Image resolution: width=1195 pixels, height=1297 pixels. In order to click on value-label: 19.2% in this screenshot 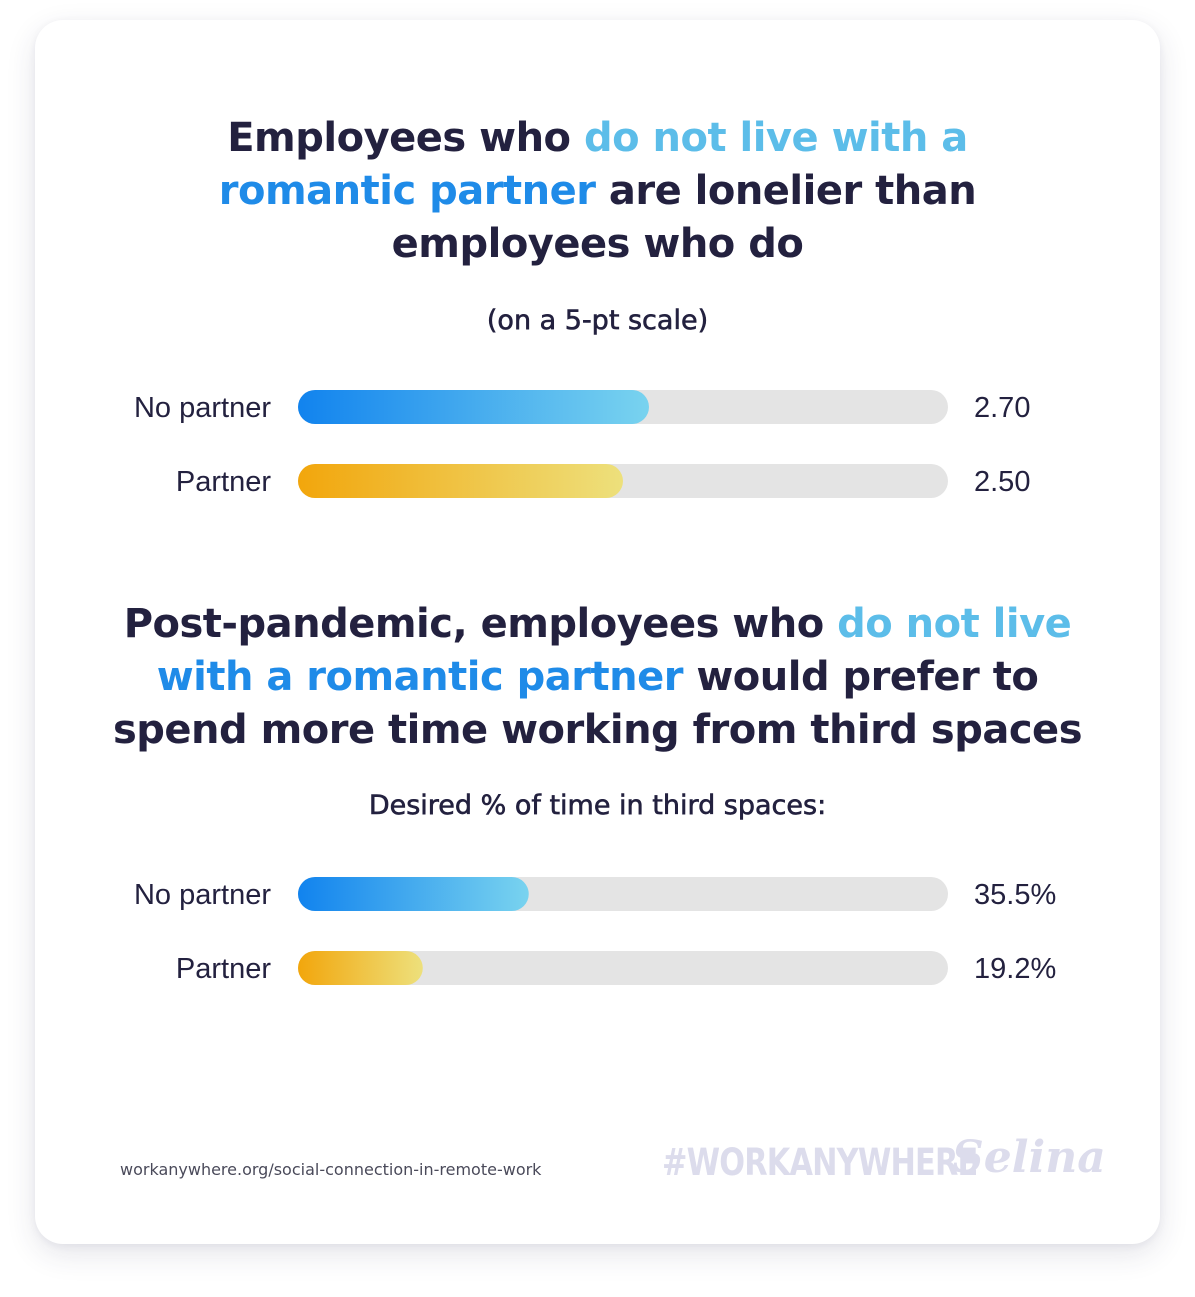, I will do `click(1015, 969)`.